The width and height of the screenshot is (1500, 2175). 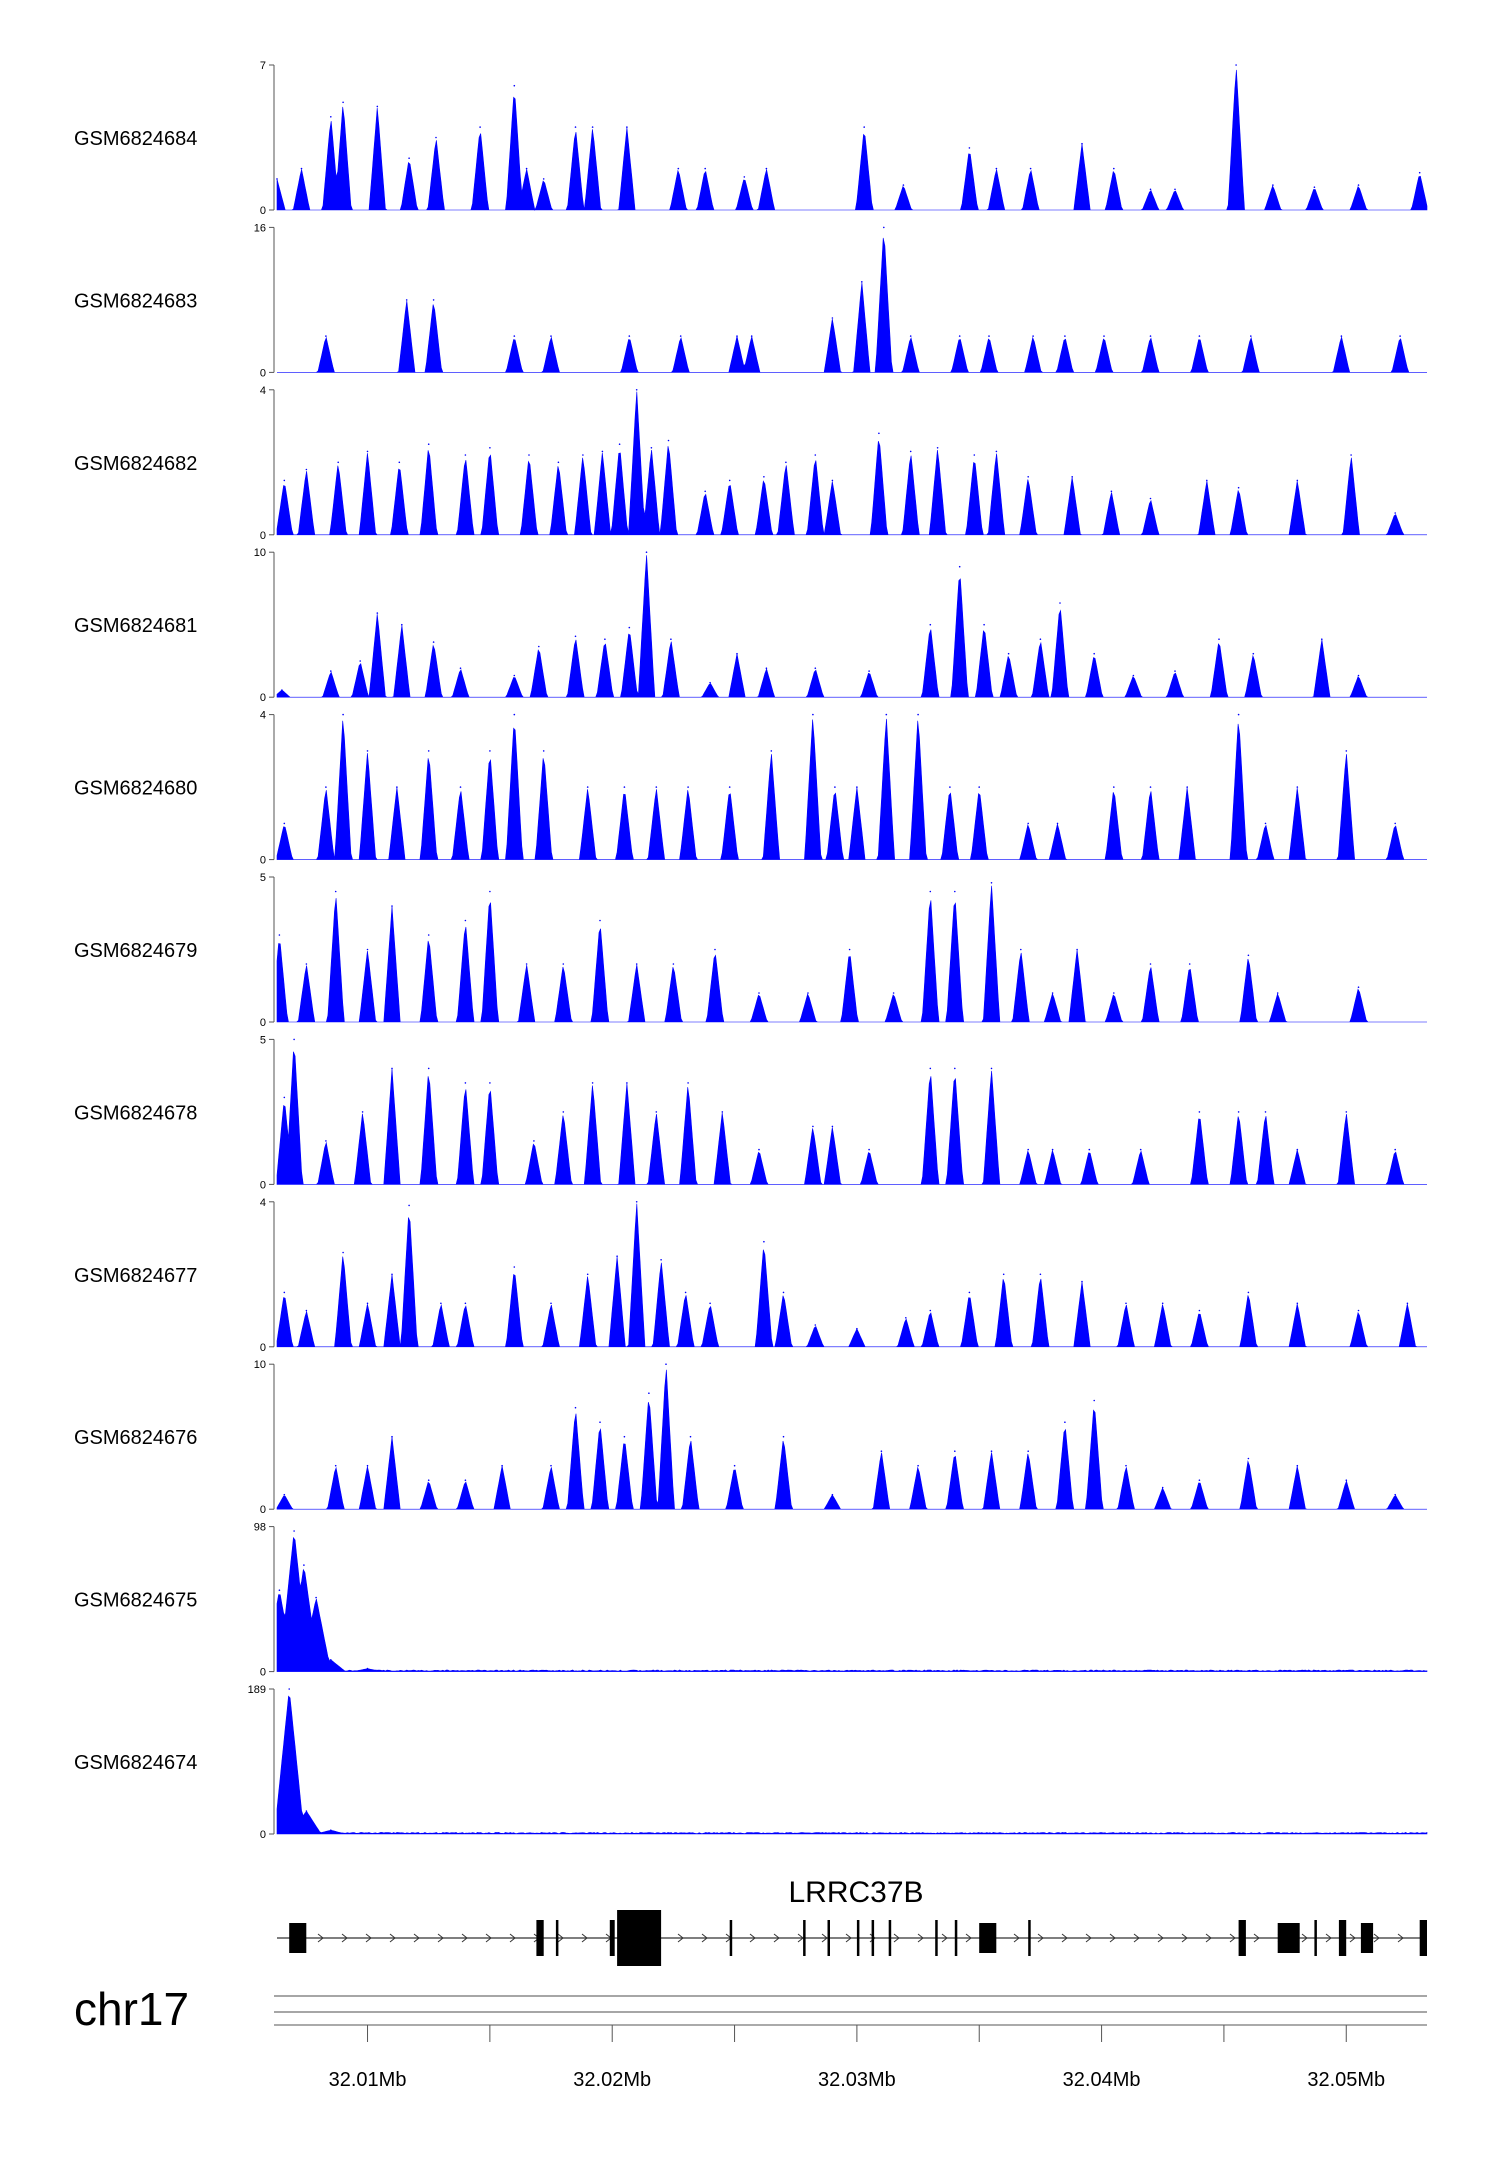 What do you see at coordinates (263, 66) in the screenshot?
I see `y-max-label: 7` at bounding box center [263, 66].